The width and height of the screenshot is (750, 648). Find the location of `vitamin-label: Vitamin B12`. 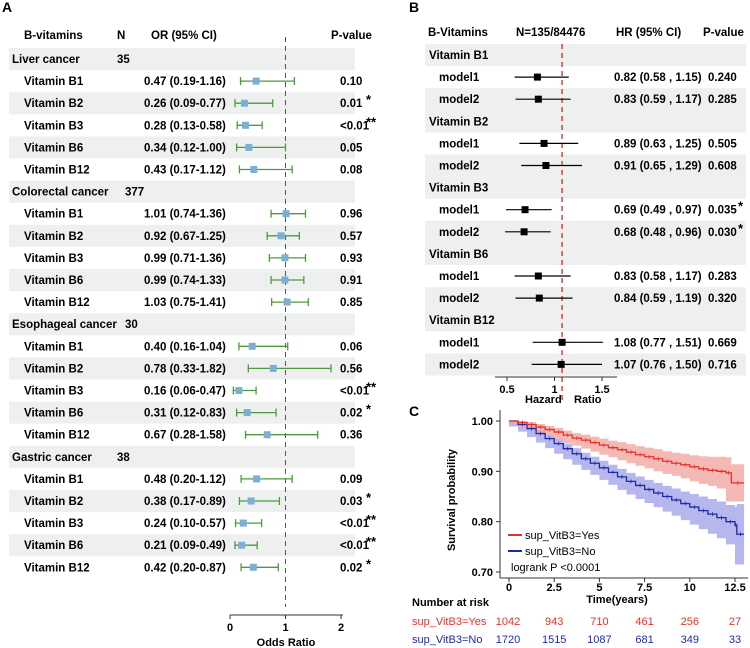

vitamin-label: Vitamin B12 is located at coordinates (57, 568).